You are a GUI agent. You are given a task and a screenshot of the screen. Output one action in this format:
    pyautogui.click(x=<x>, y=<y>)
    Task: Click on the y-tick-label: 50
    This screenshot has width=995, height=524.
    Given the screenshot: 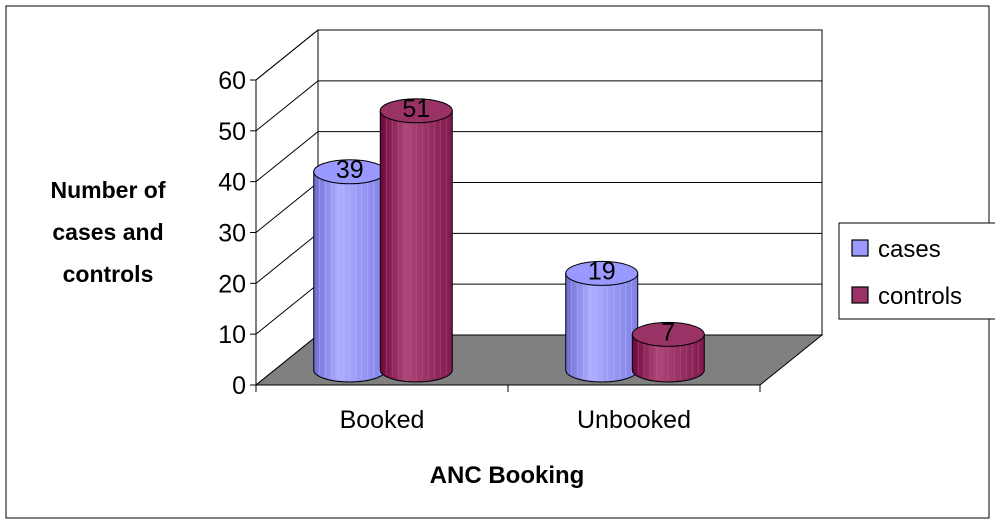 What is the action you would take?
    pyautogui.click(x=232, y=132)
    